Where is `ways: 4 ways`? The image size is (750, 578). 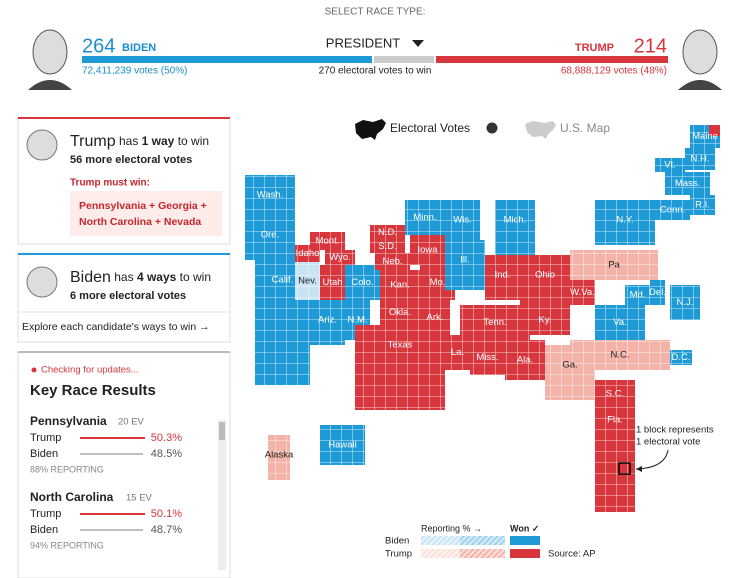 ways: 4 ways is located at coordinates (157, 277).